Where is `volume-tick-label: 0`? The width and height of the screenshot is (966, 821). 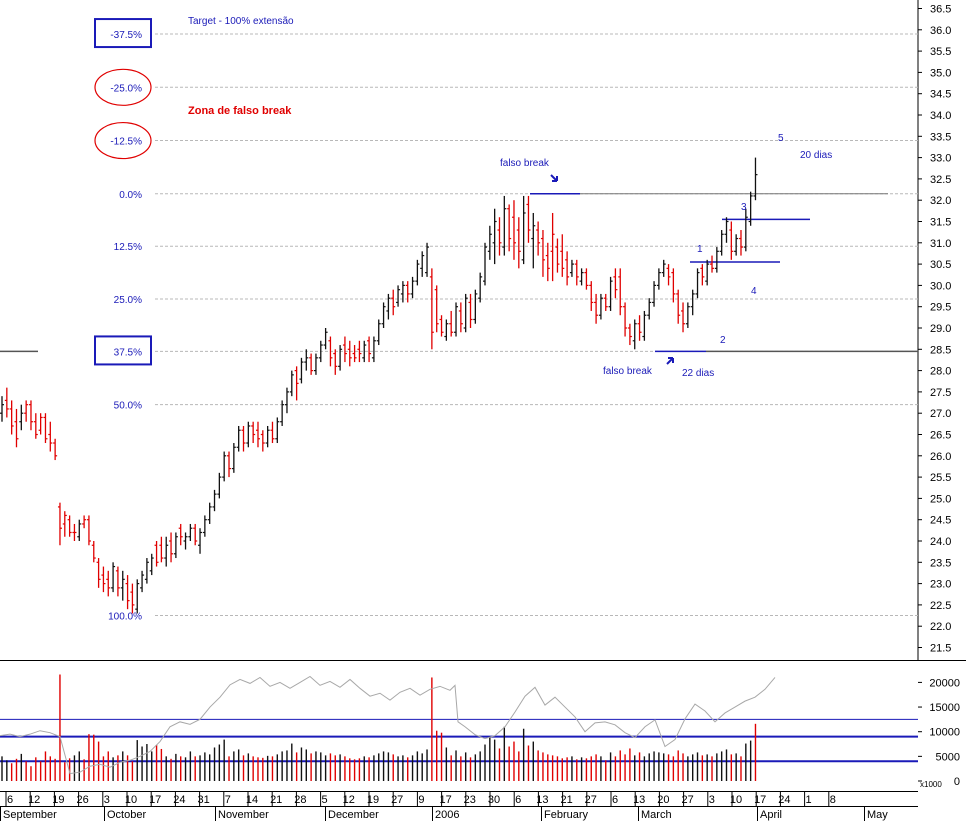
volume-tick-label: 0 is located at coordinates (957, 782).